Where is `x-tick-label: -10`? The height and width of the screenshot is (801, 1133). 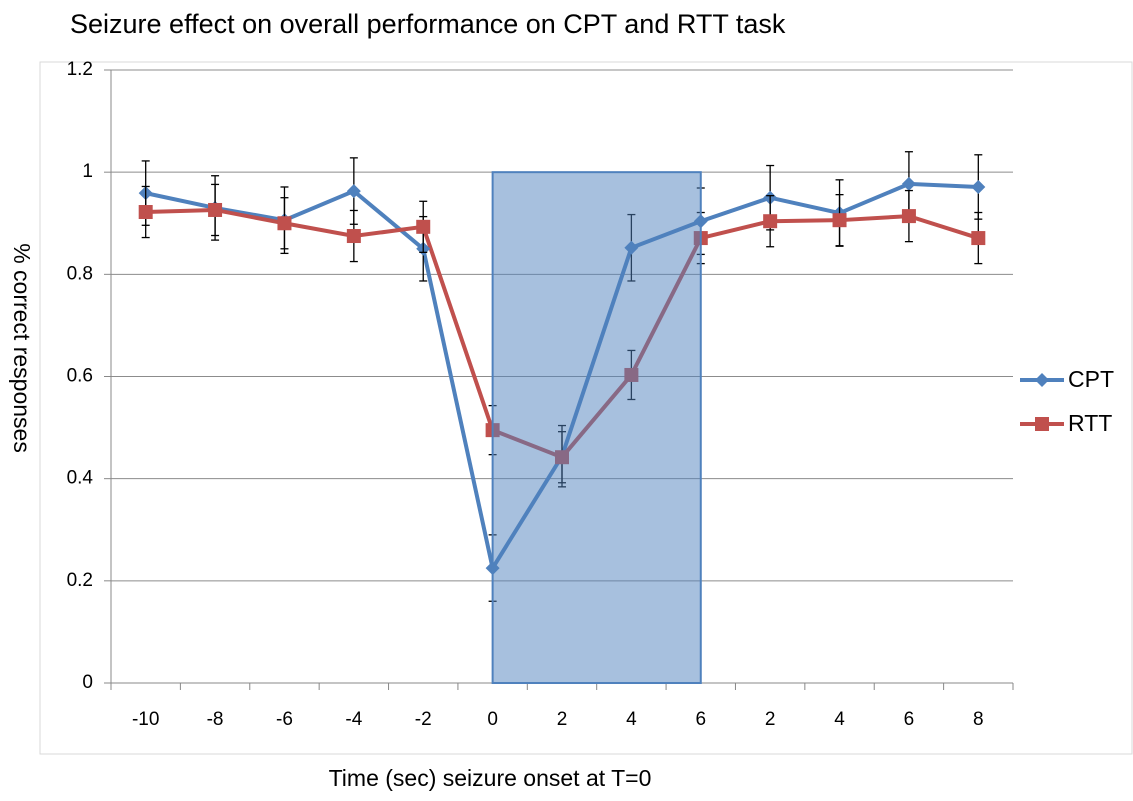 x-tick-label: -10 is located at coordinates (145, 719).